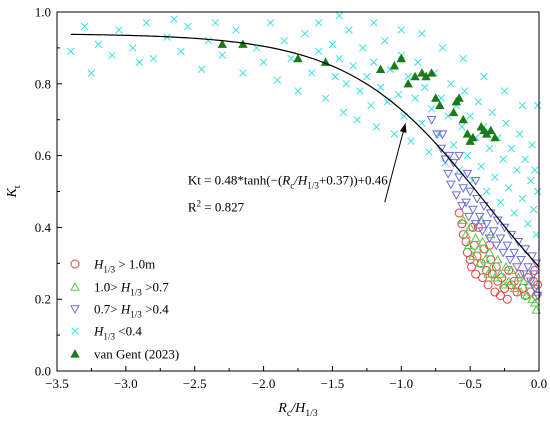 This screenshot has height=431, width=550. I want to click on x-axis-title: Rc/H1/3, so click(297, 410).